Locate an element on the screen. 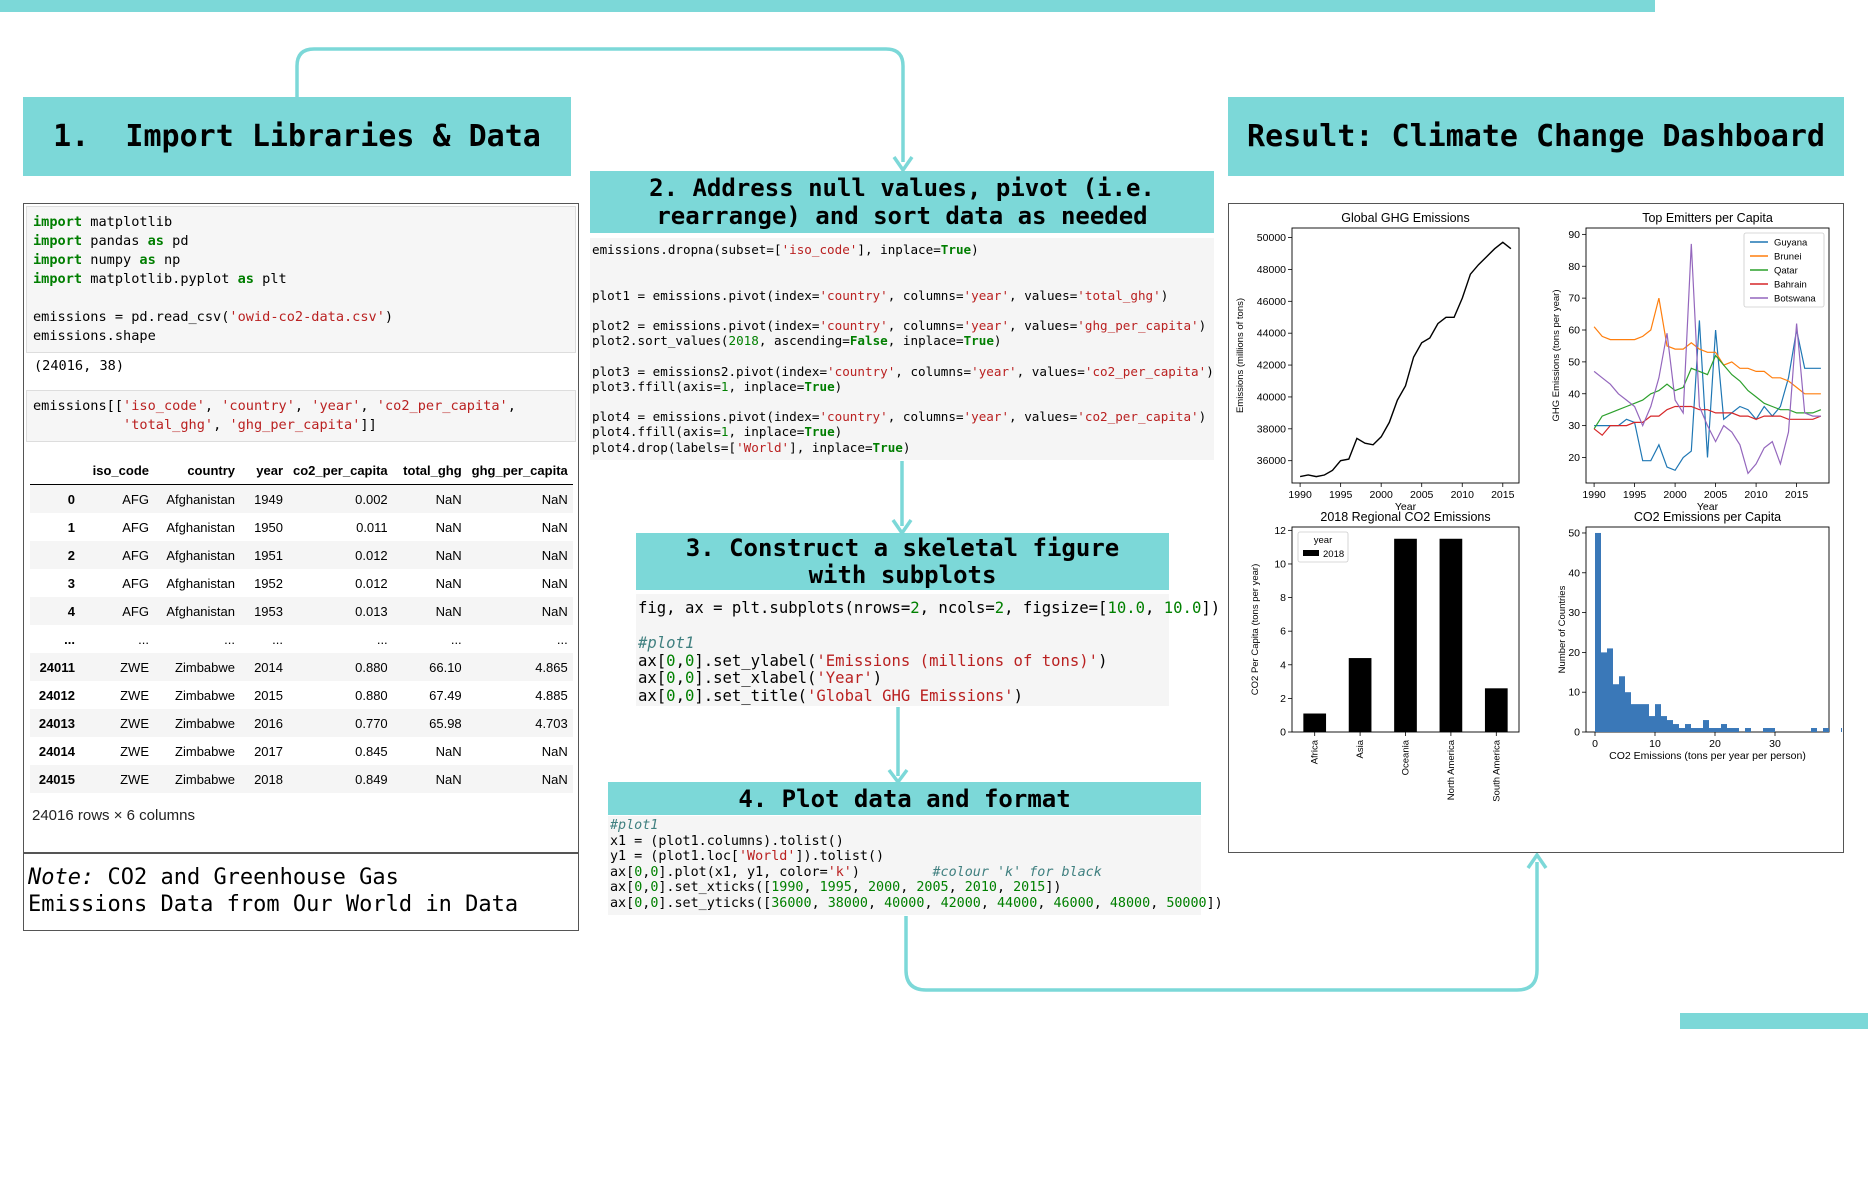 Image resolution: width=1868 pixels, height=1192 pixels. table-cell: 1951 is located at coordinates (268, 555).